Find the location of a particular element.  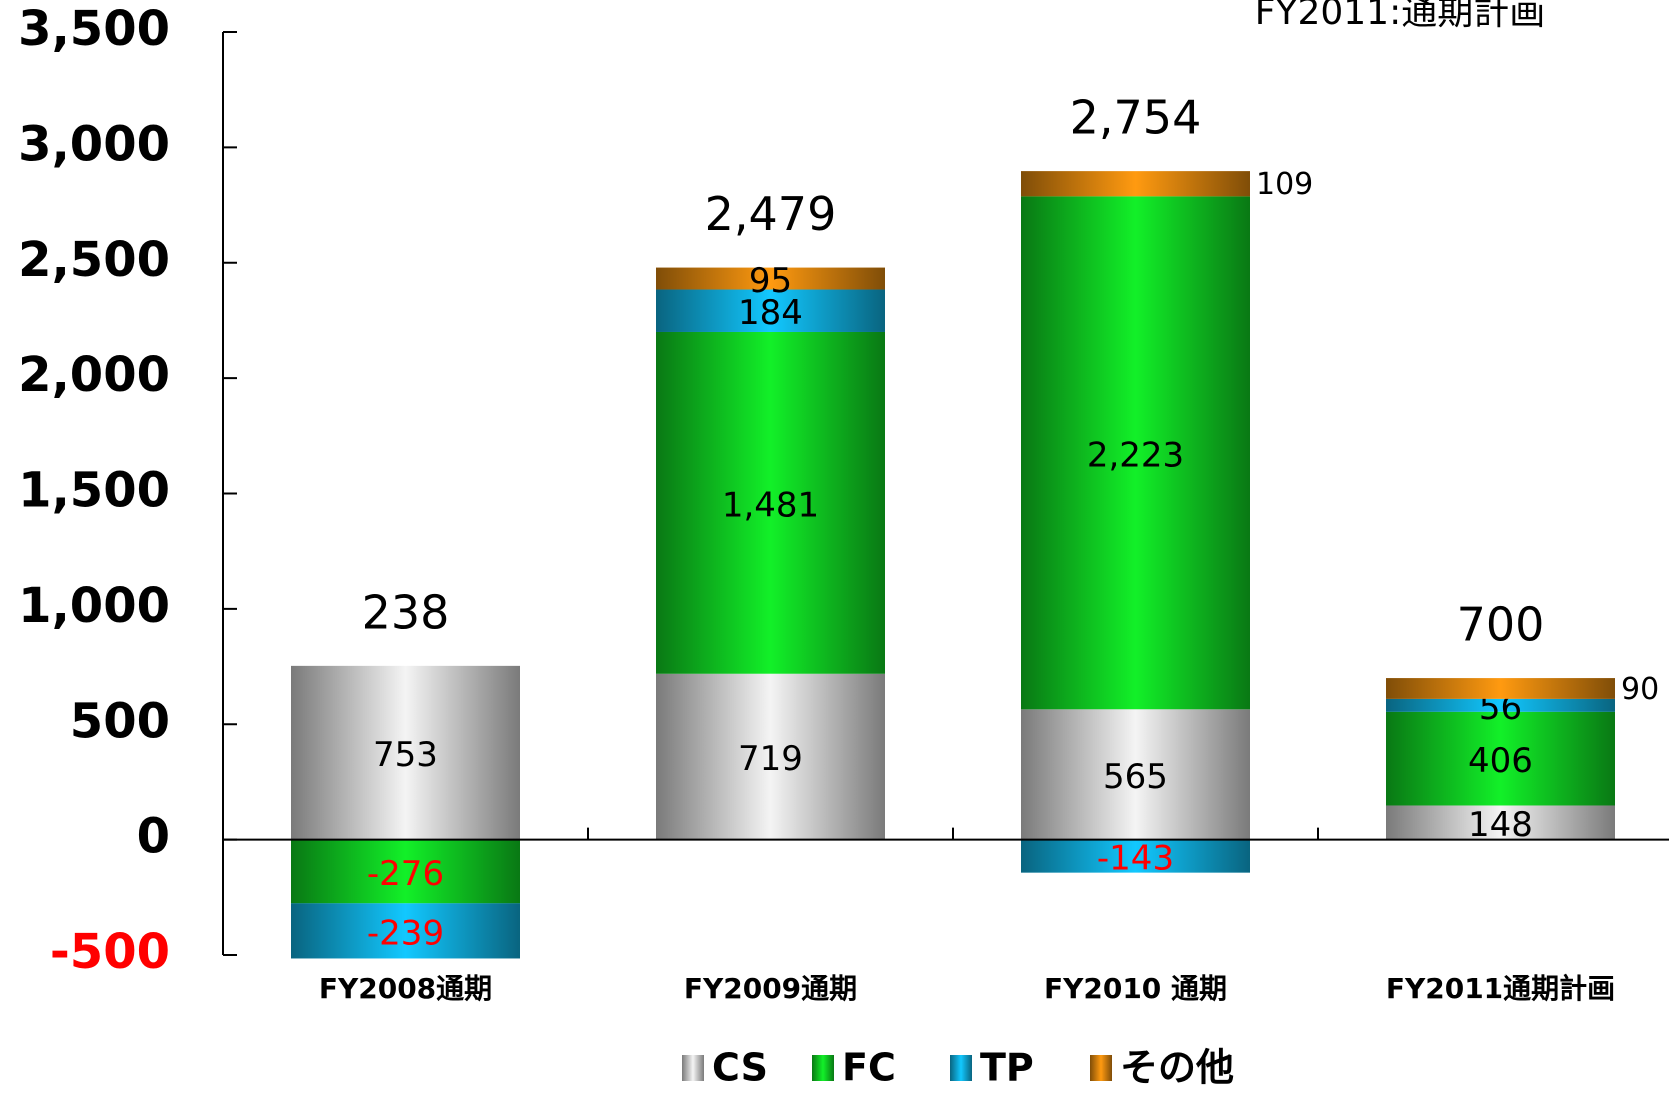

y-tick-label: 3,500 is located at coordinates (94, 29).